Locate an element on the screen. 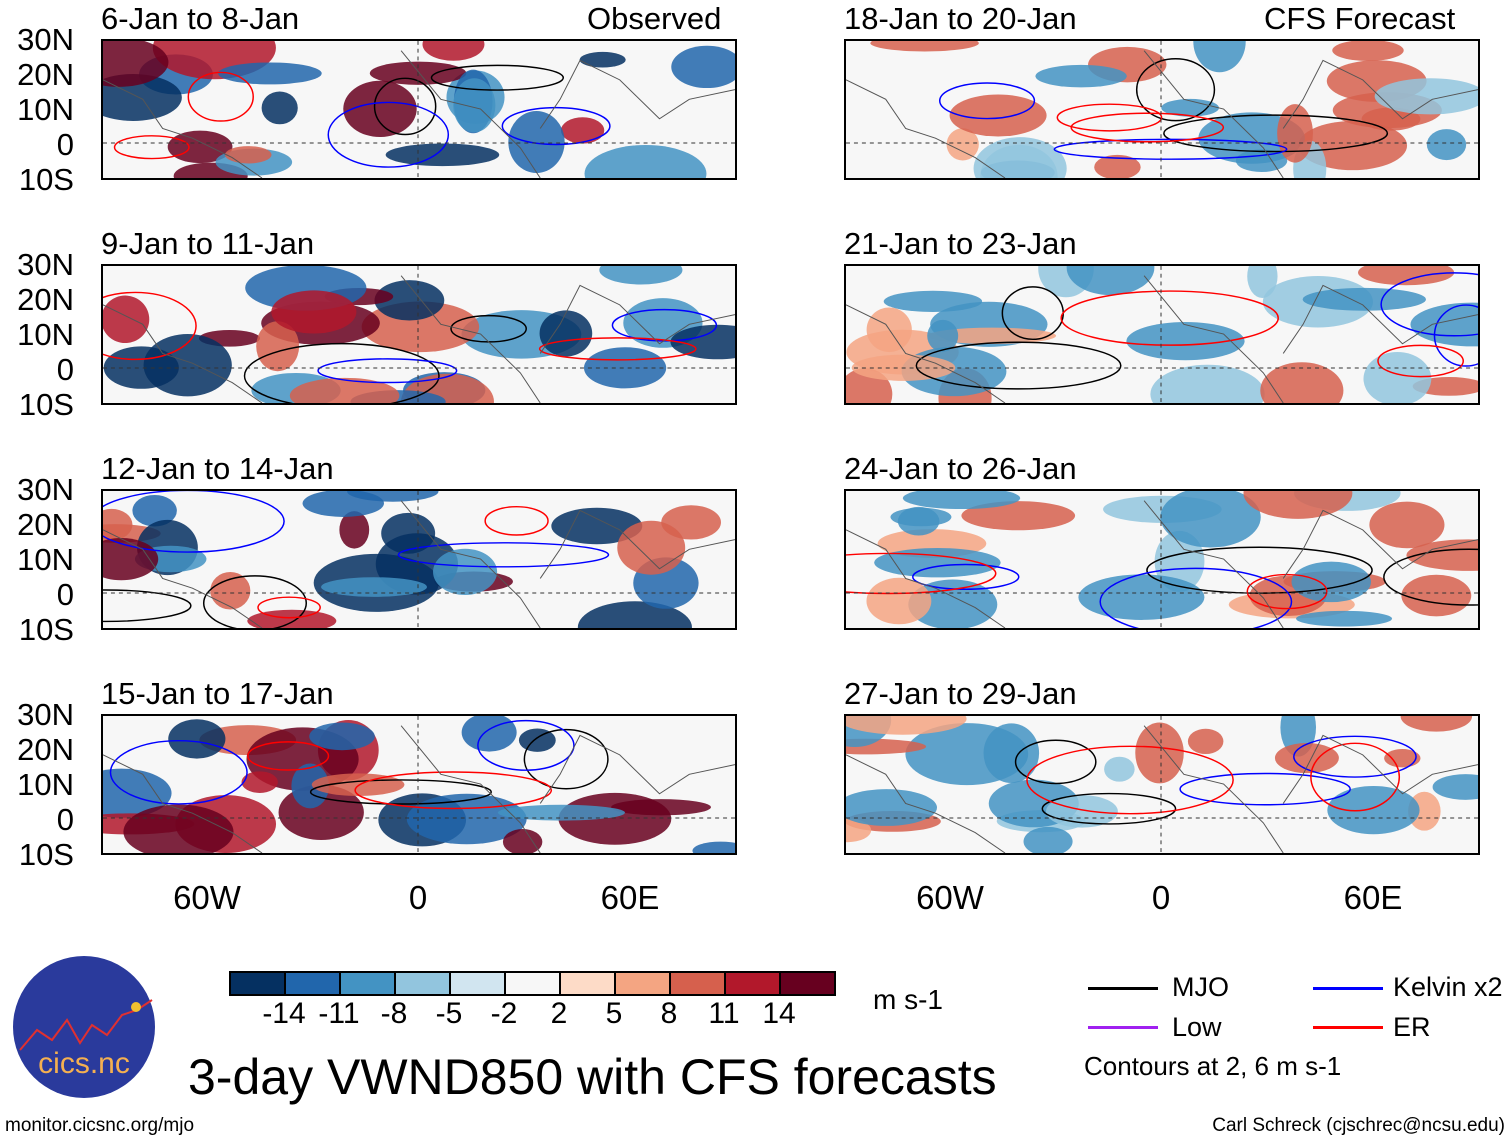 The height and width of the screenshot is (1142, 1510). lon-label: 60E is located at coordinates (630, 897).